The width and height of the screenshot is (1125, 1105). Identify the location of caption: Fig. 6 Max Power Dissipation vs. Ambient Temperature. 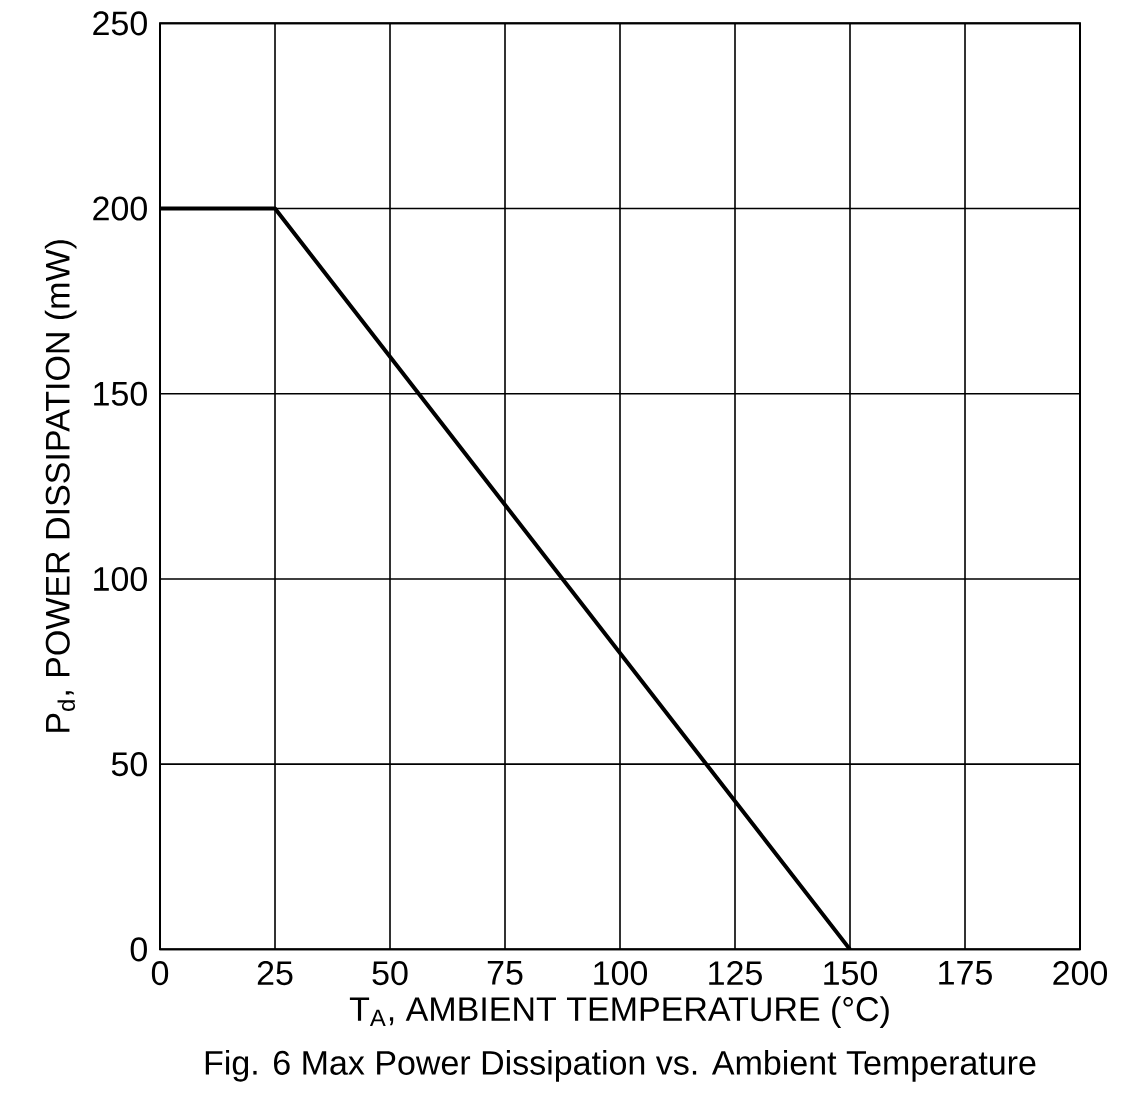
(620, 1065).